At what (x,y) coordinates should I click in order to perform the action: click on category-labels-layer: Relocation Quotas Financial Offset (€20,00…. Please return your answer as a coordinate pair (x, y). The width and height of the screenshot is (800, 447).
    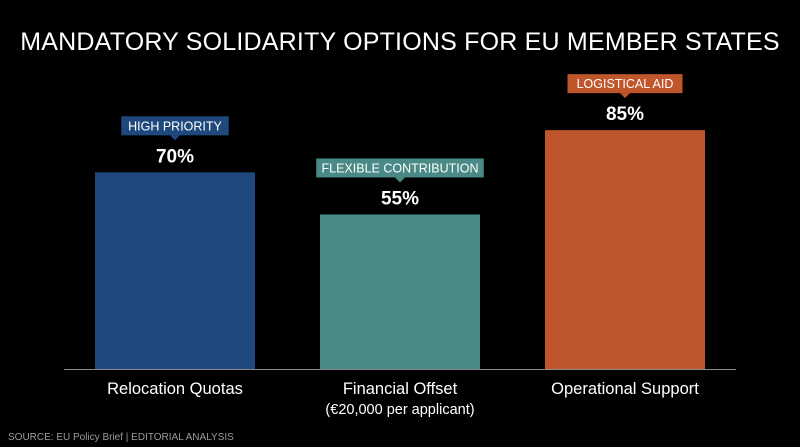
    Looking at the image, I should click on (403, 399).